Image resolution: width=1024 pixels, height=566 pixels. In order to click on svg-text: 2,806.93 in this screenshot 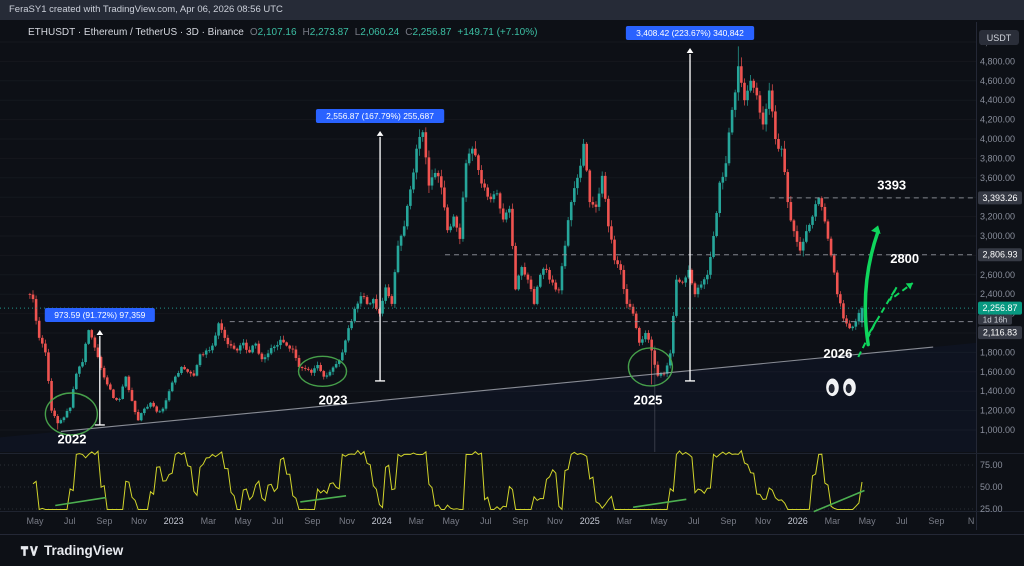, I will do `click(999, 255)`.